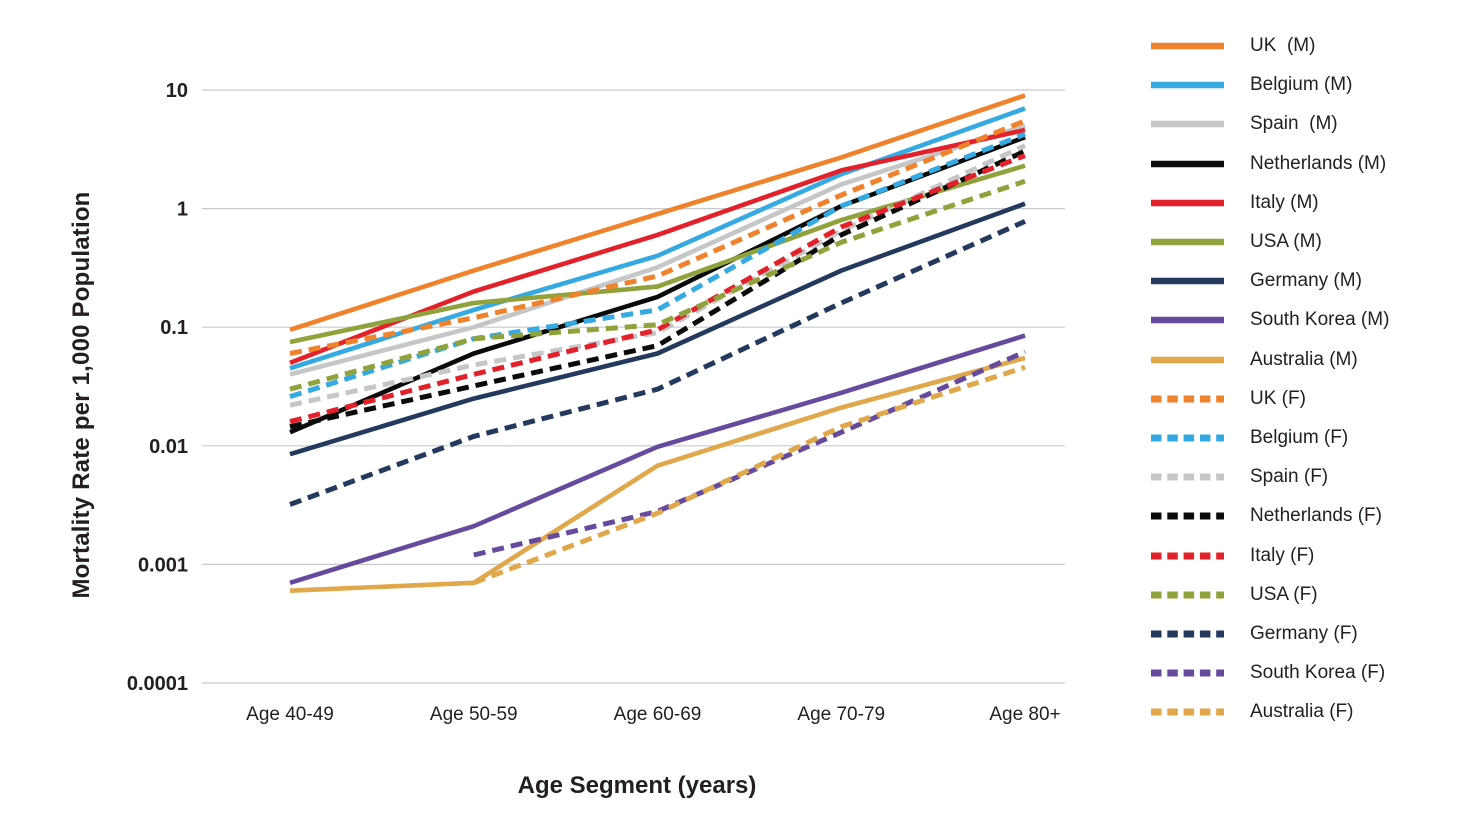 The width and height of the screenshot is (1478, 820). I want to click on legend-swatch-belgium-f, so click(1187, 438).